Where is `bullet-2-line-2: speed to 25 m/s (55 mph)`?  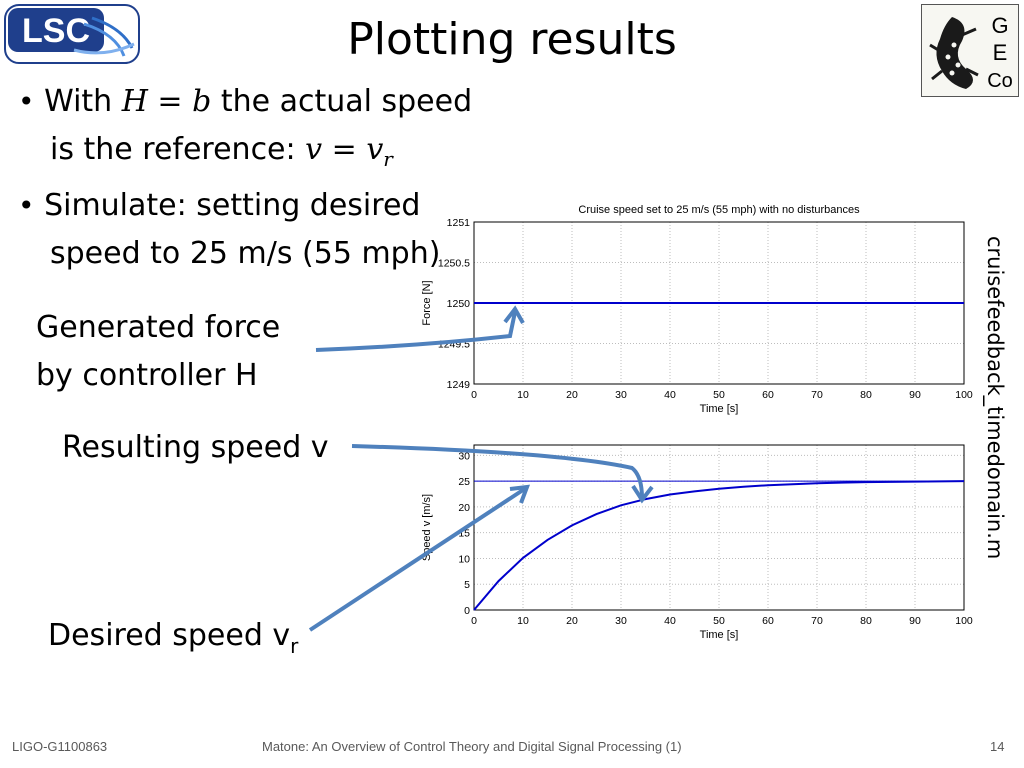 bullet-2-line-2: speed to 25 m/s (55 mph) is located at coordinates (245, 253).